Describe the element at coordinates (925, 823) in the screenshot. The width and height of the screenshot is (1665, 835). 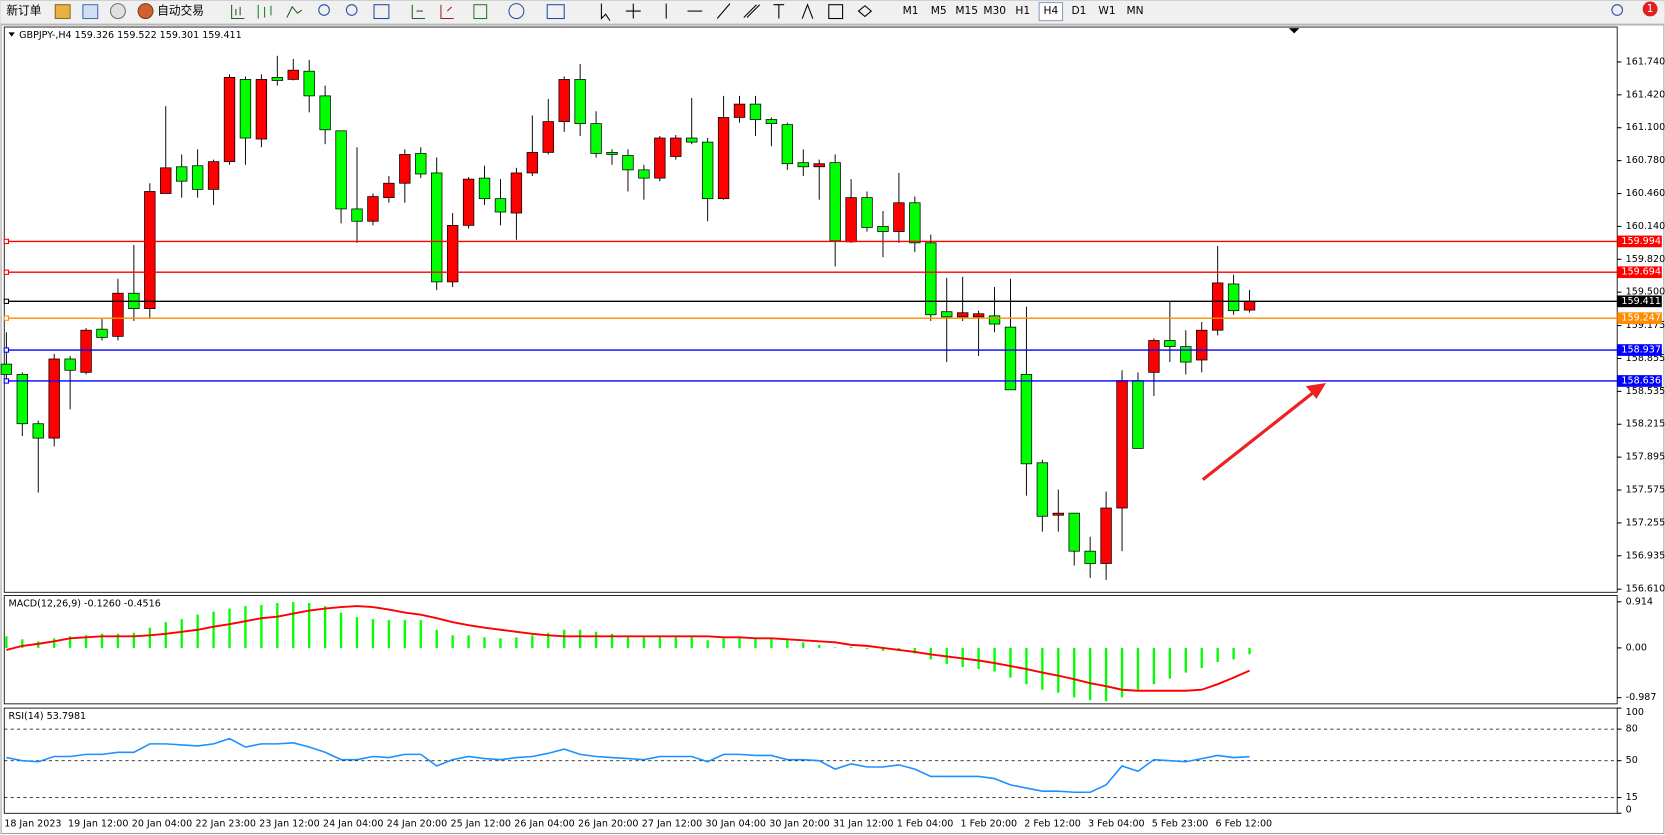
I see `x-tick-label: 1 Feb 04:00` at that location.